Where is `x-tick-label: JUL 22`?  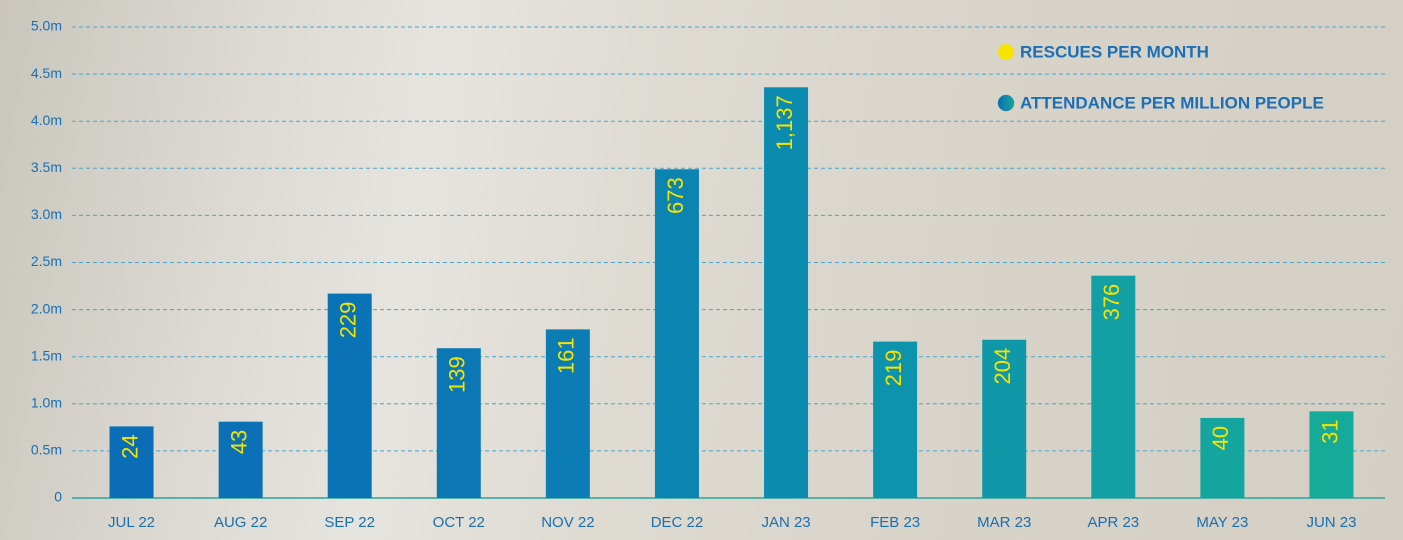
x-tick-label: JUL 22 is located at coordinates (131, 522).